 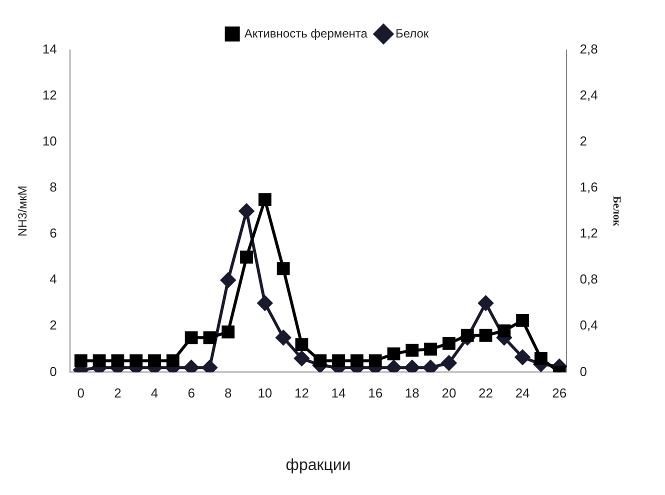 What do you see at coordinates (53, 371) in the screenshot?
I see `y-tick-label: 0` at bounding box center [53, 371].